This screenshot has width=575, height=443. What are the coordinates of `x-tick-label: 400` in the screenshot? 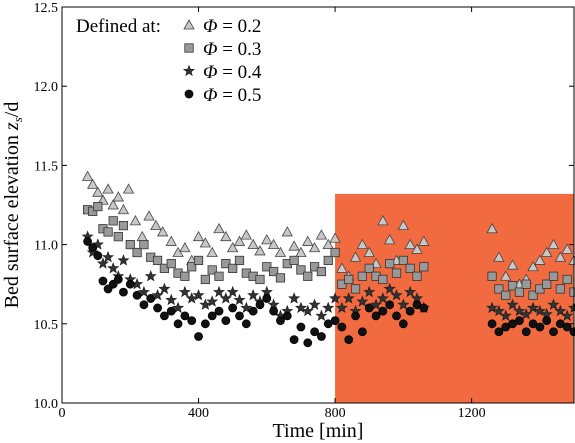 It's located at (198, 413).